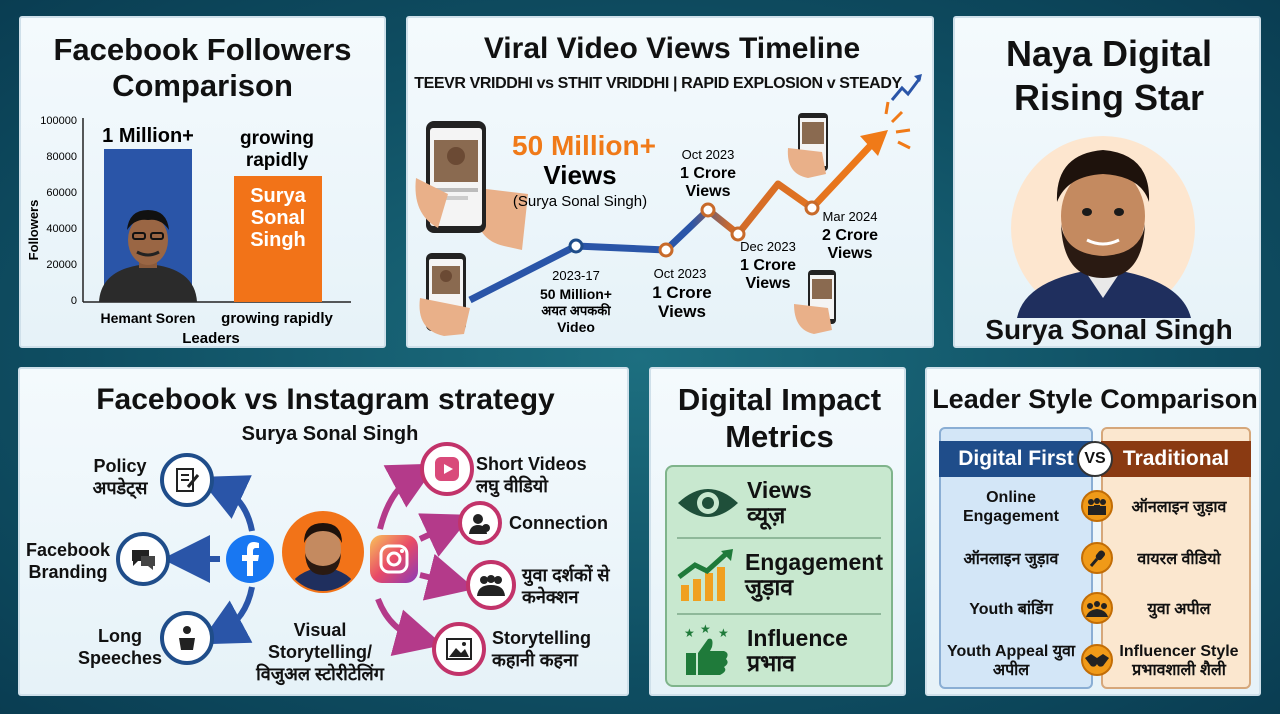  Describe the element at coordinates (1095, 609) in the screenshot. I see `comparison-row: Youth बांडिंग युवा अपील` at that location.